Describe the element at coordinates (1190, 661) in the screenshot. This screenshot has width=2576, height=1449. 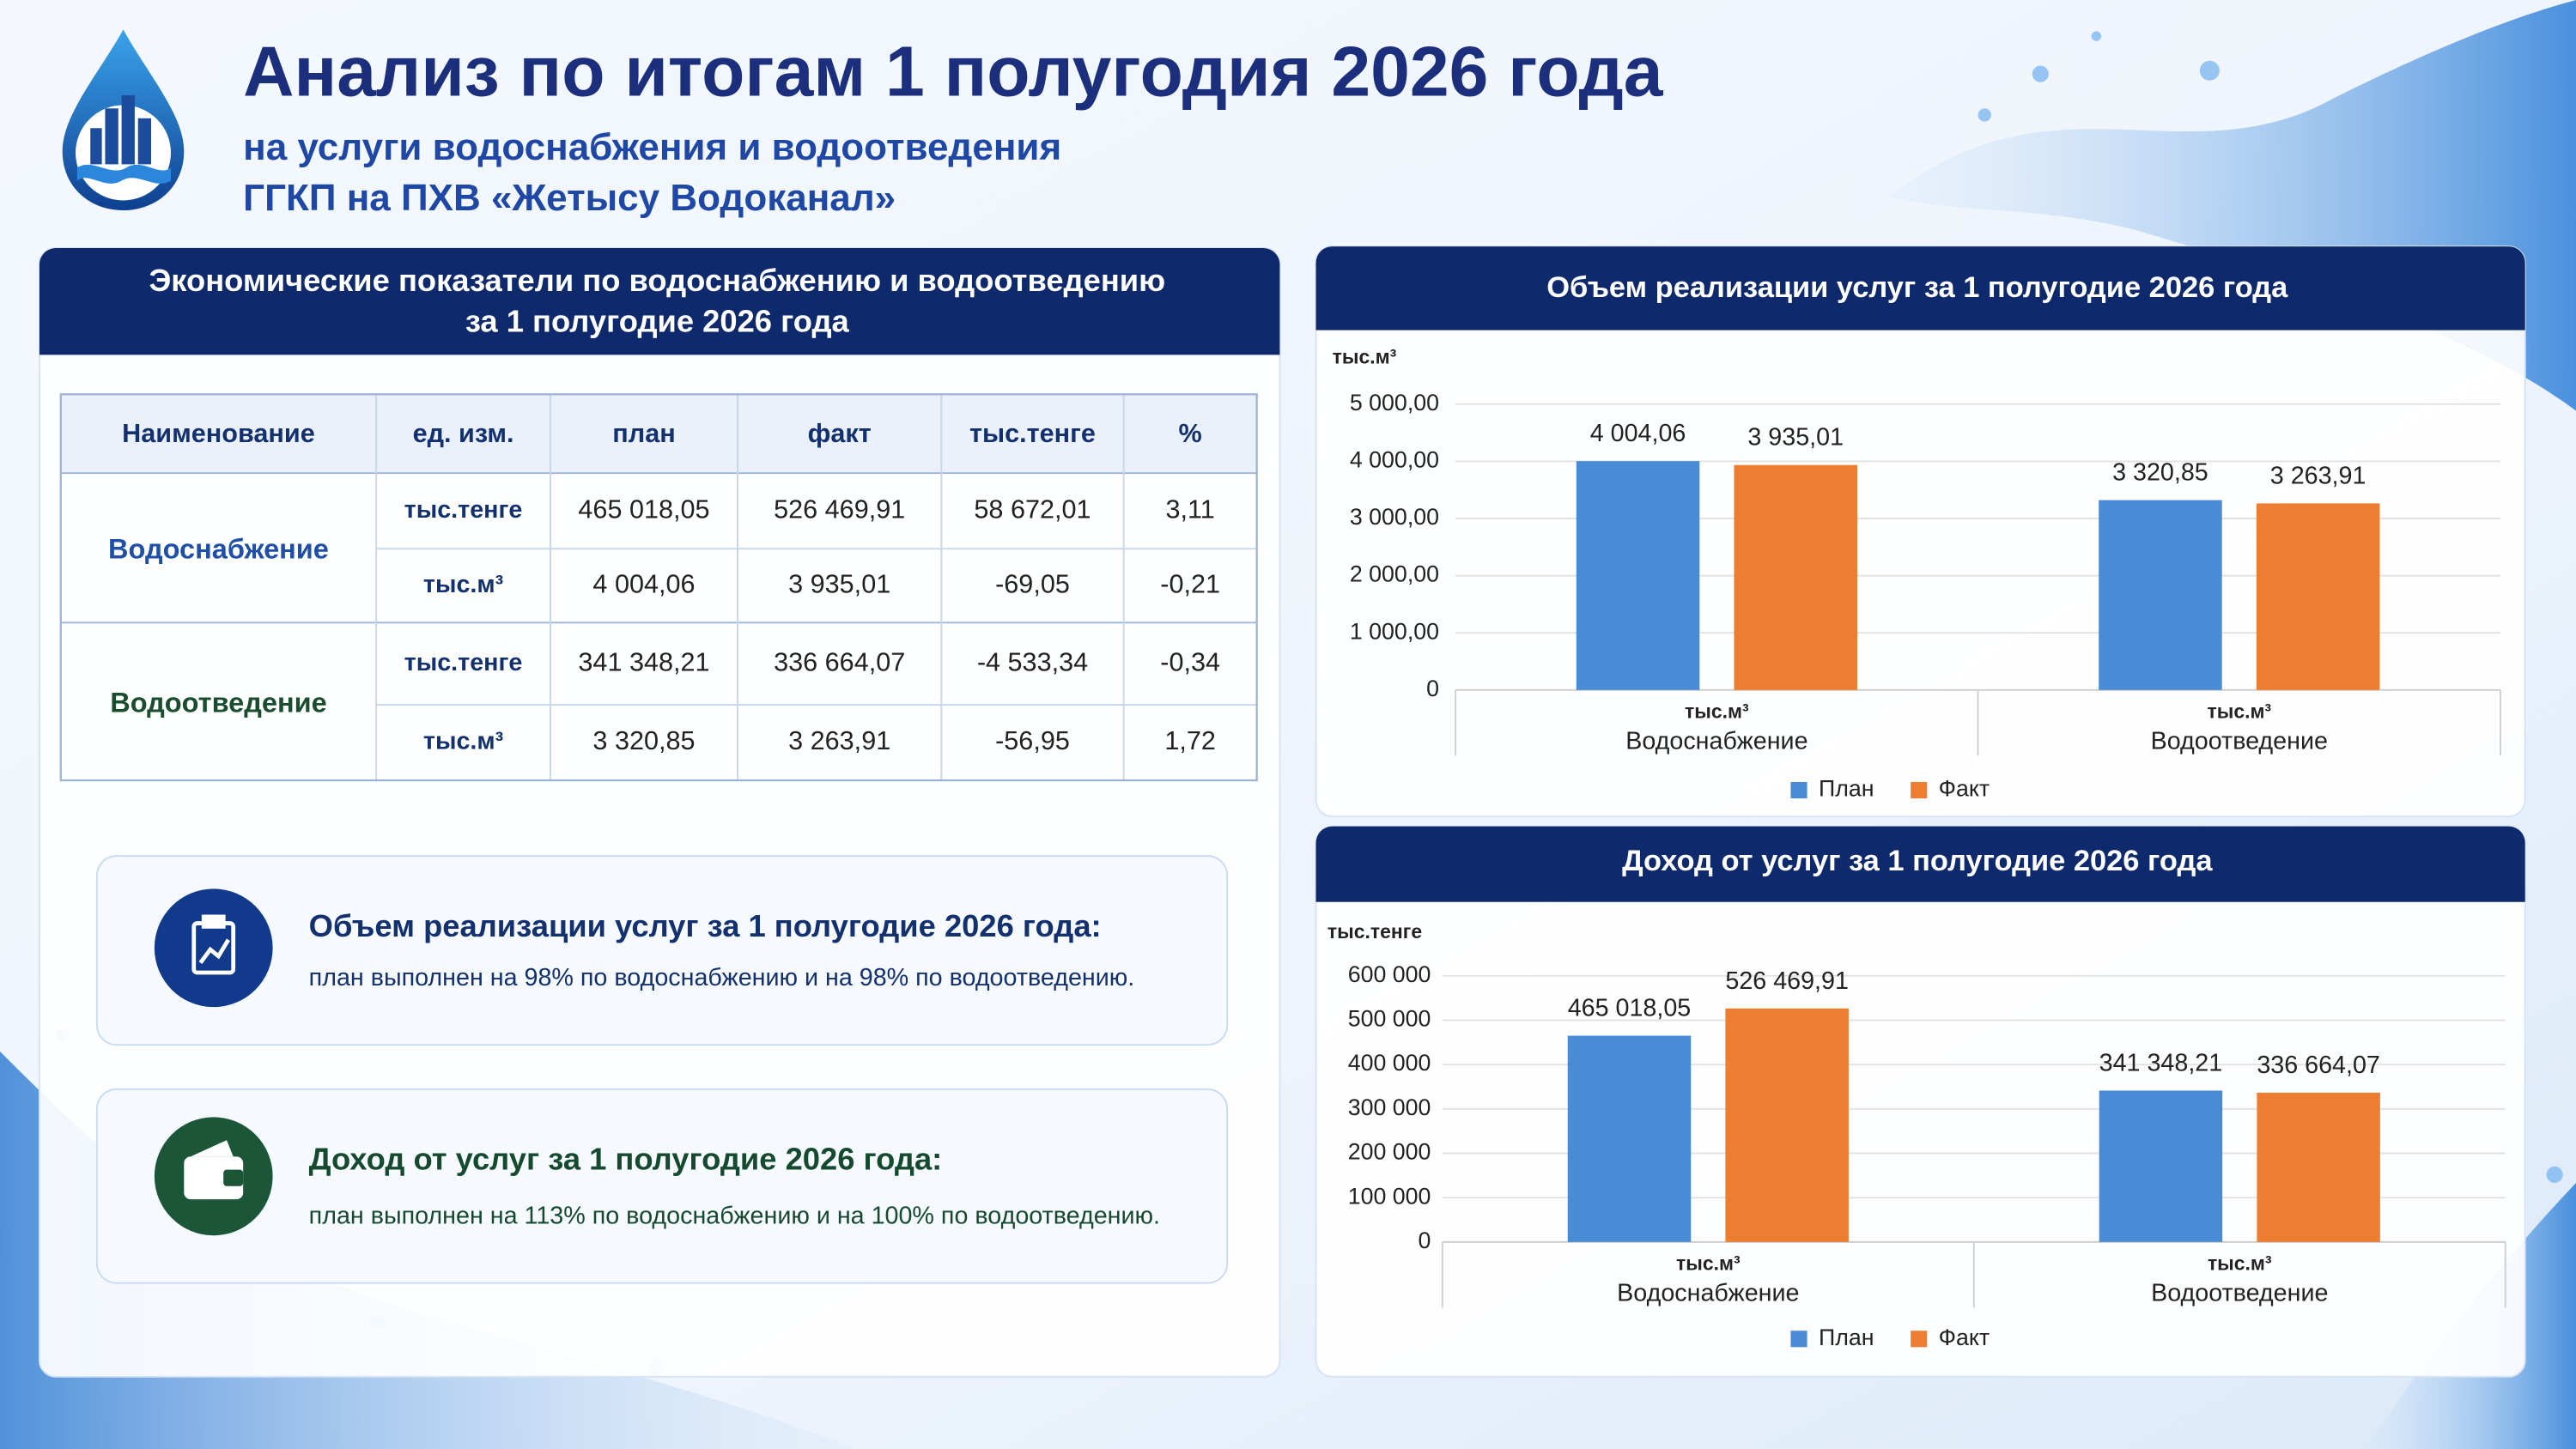
I see `value-cell: -0,34` at that location.